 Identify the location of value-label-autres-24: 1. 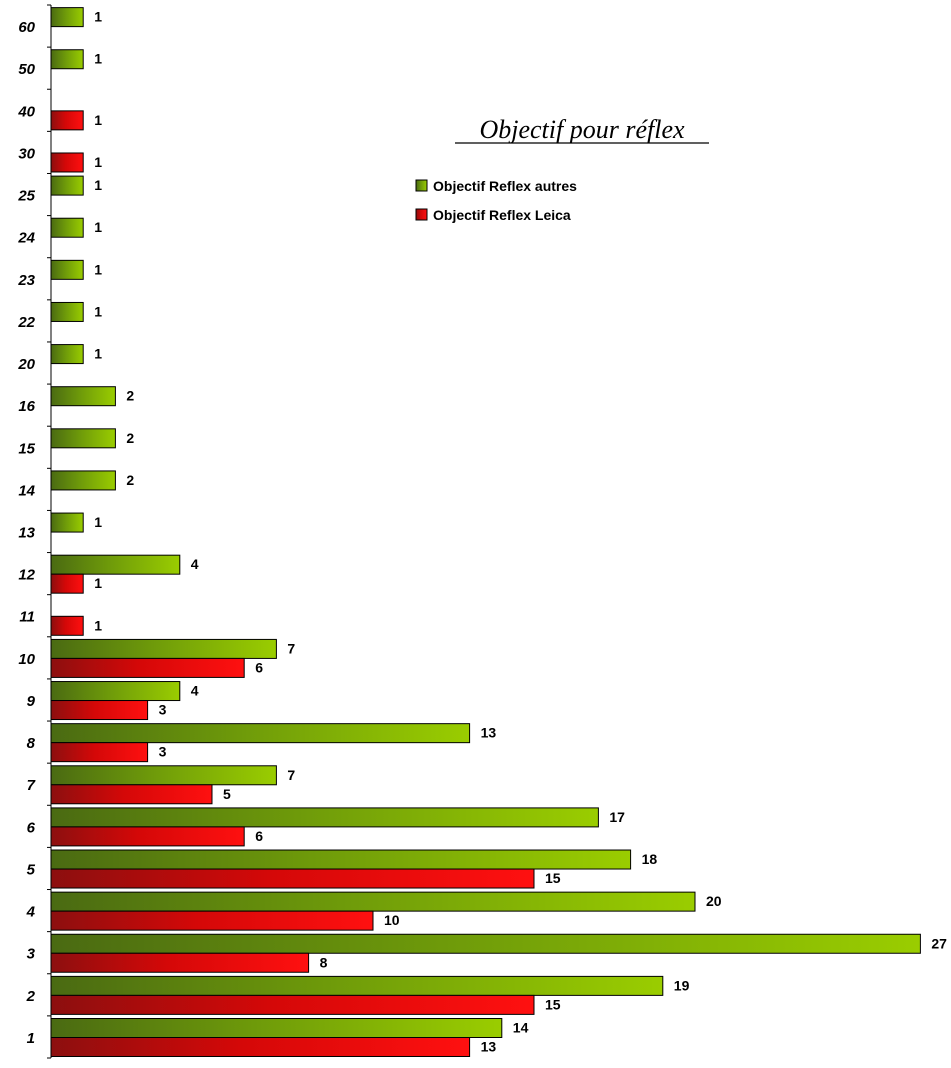
(98, 227).